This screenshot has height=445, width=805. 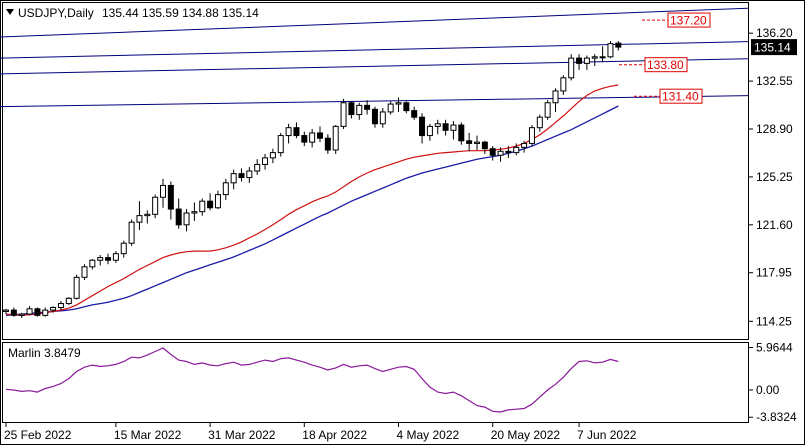 I want to click on indicator-label: Marlin 3.8479, so click(x=44, y=353).